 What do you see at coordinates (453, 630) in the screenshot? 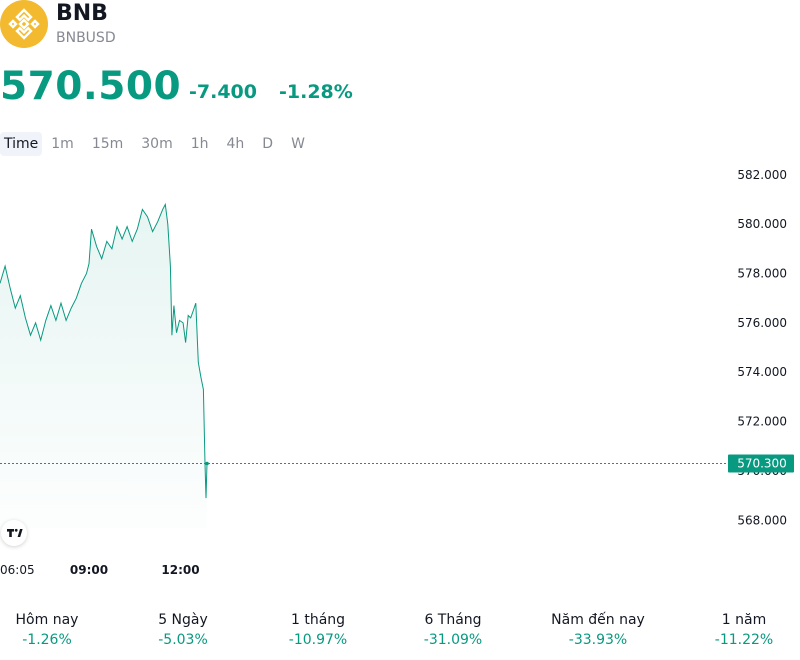
I see `performance-item: 6 Tháng -31.09%` at bounding box center [453, 630].